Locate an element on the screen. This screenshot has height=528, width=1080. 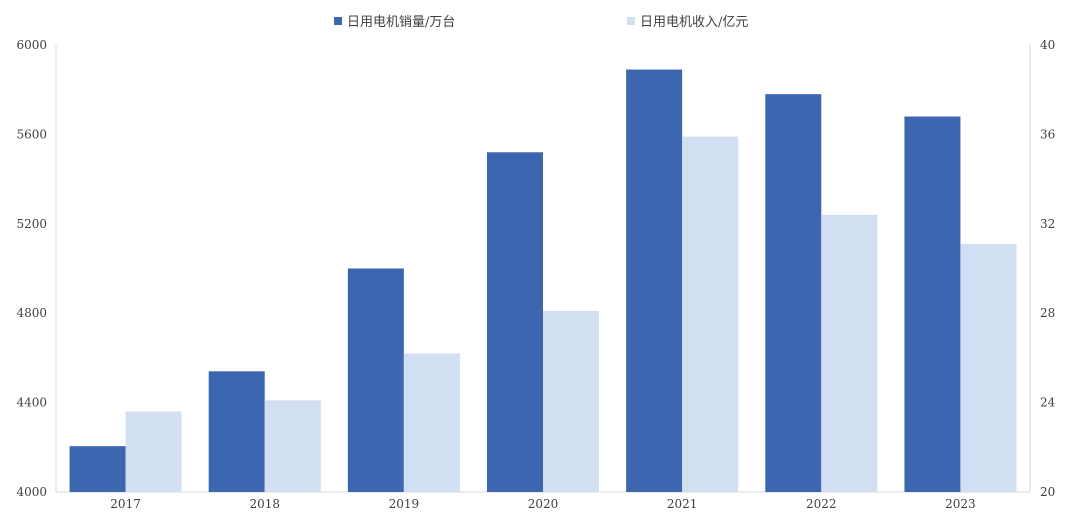
y-right-tick-label: 40 is located at coordinates (1047, 45).